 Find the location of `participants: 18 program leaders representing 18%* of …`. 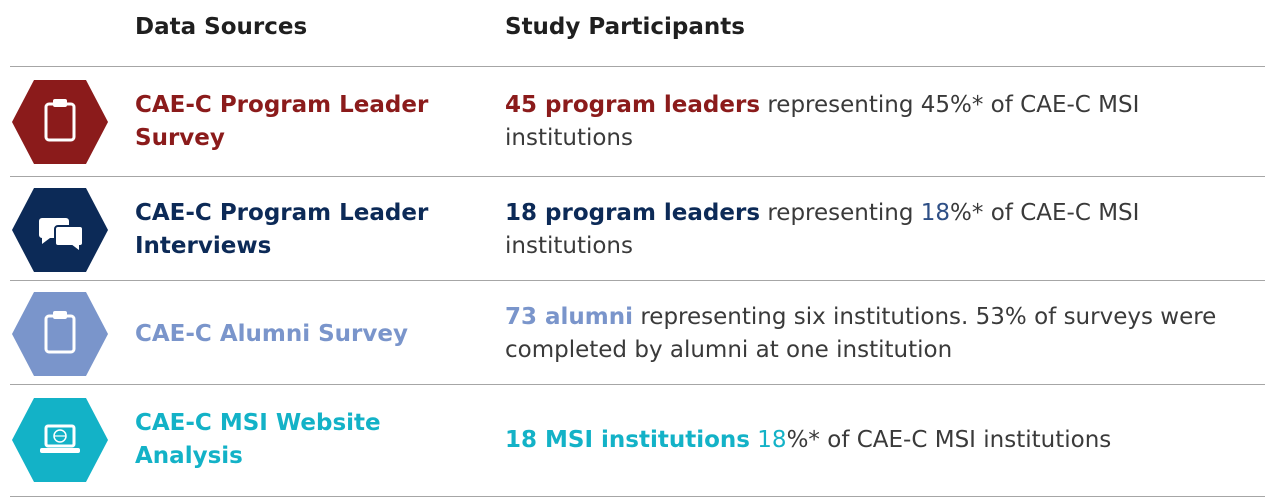

participants: 18 program leaders representing 18%* of … is located at coordinates (885, 230).